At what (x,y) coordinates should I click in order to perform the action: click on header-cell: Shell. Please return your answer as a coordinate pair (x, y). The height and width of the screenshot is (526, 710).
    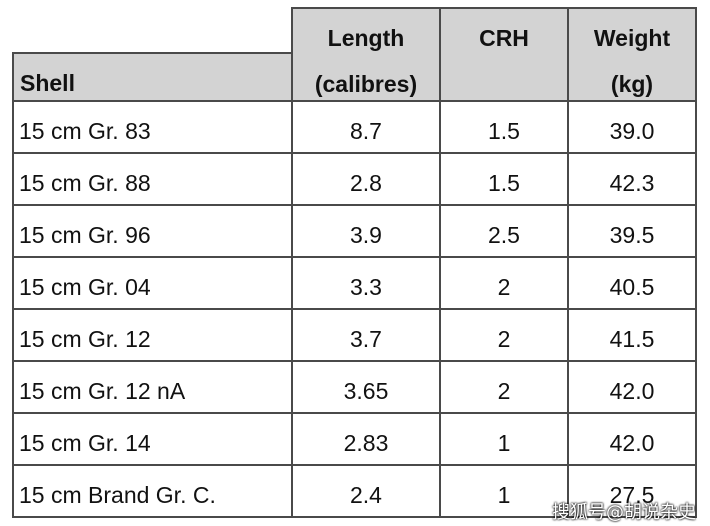
    Looking at the image, I should click on (152, 77).